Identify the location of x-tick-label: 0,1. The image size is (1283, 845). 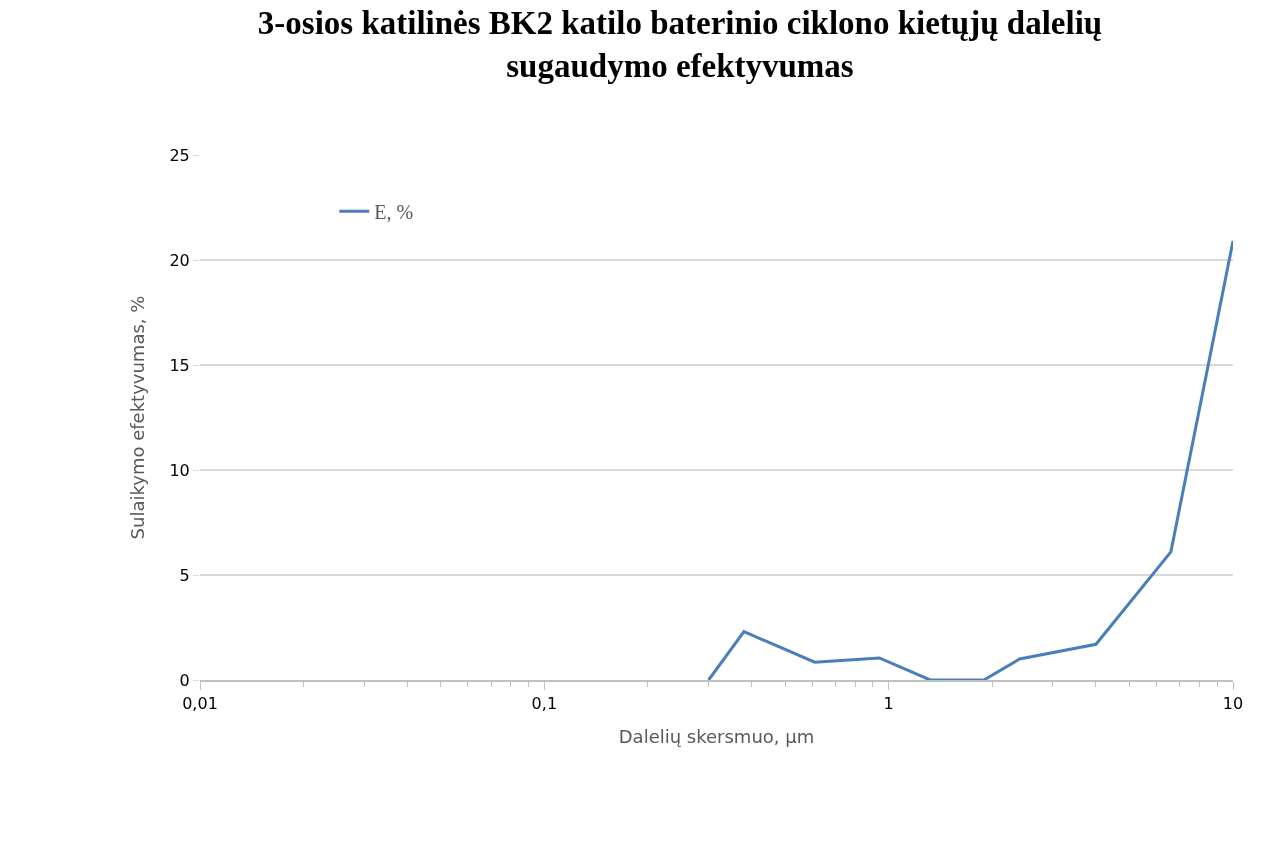
(544, 703).